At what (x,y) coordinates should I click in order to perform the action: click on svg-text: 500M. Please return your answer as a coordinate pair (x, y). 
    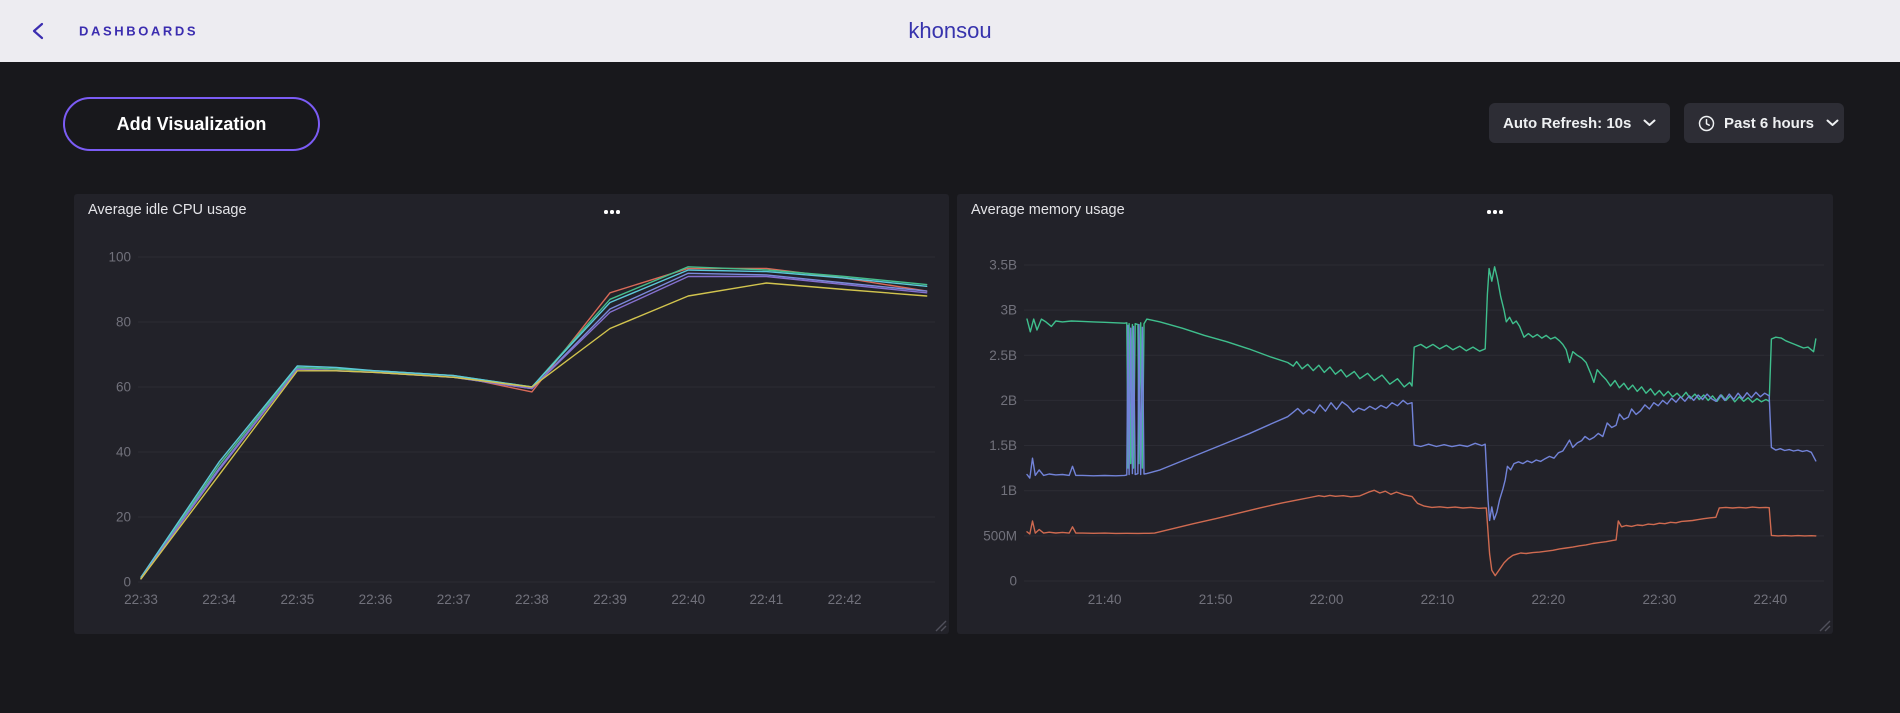
    Looking at the image, I should click on (1000, 535).